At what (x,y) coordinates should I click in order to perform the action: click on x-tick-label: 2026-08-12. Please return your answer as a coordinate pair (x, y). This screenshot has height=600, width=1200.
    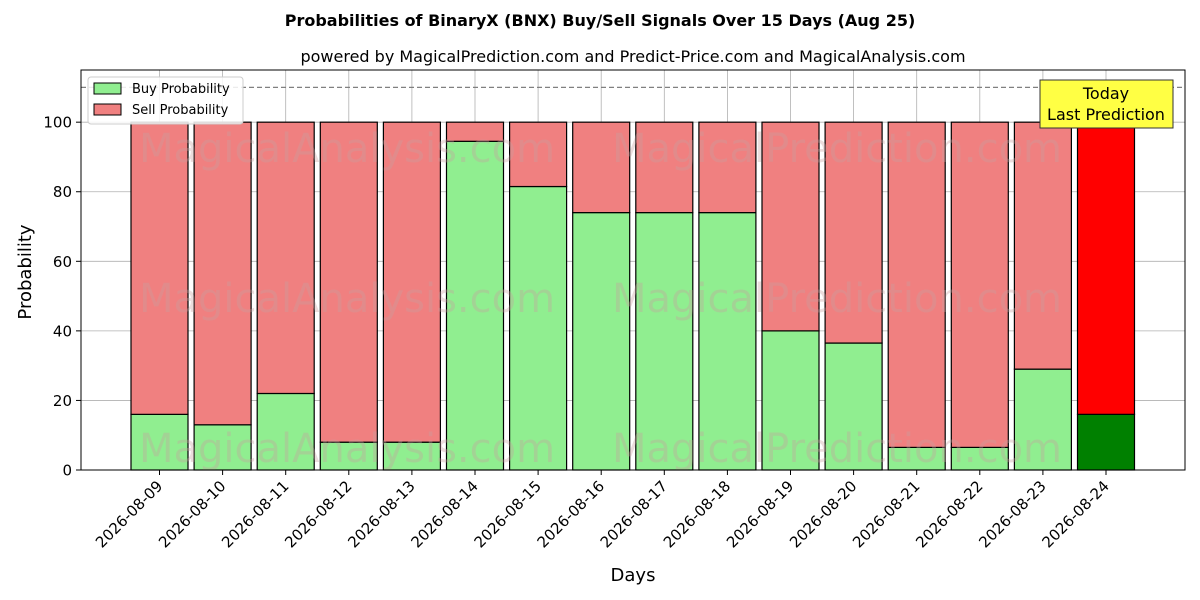
    Looking at the image, I should click on (318, 514).